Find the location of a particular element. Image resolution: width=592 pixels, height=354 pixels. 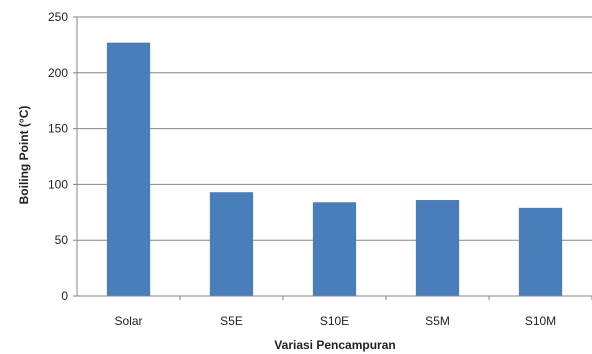

x-tick-labels: Solar S5E S10E S5M S10M is located at coordinates (353, 312).